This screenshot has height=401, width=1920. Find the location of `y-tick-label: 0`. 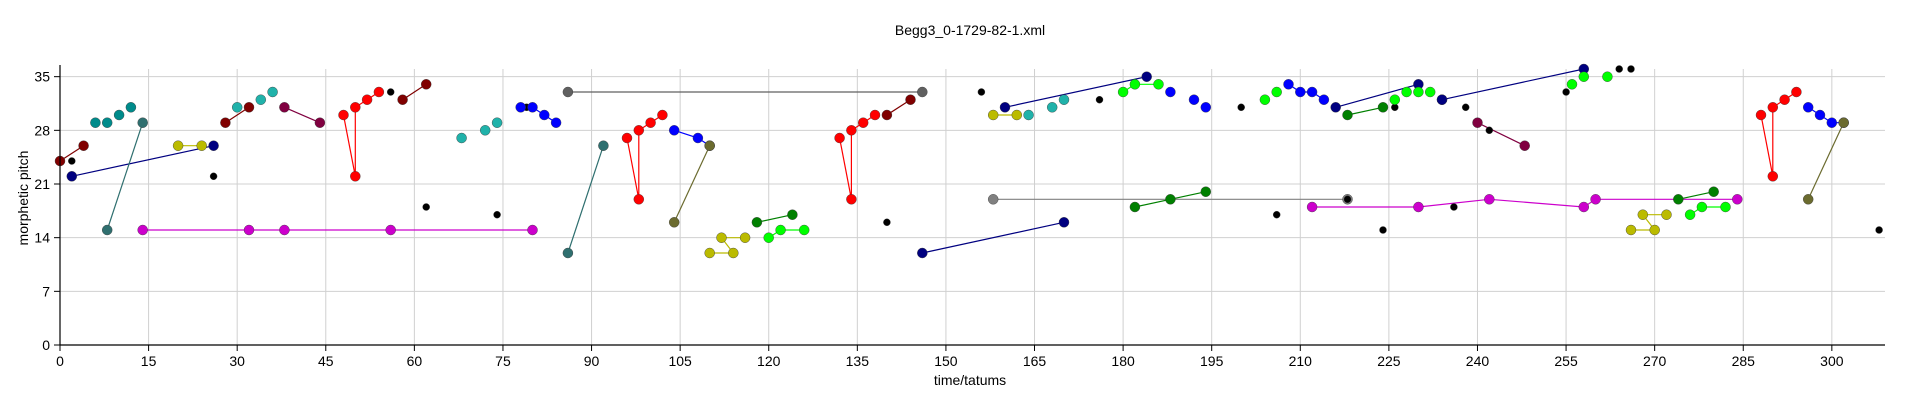

y-tick-label: 0 is located at coordinates (46, 345).